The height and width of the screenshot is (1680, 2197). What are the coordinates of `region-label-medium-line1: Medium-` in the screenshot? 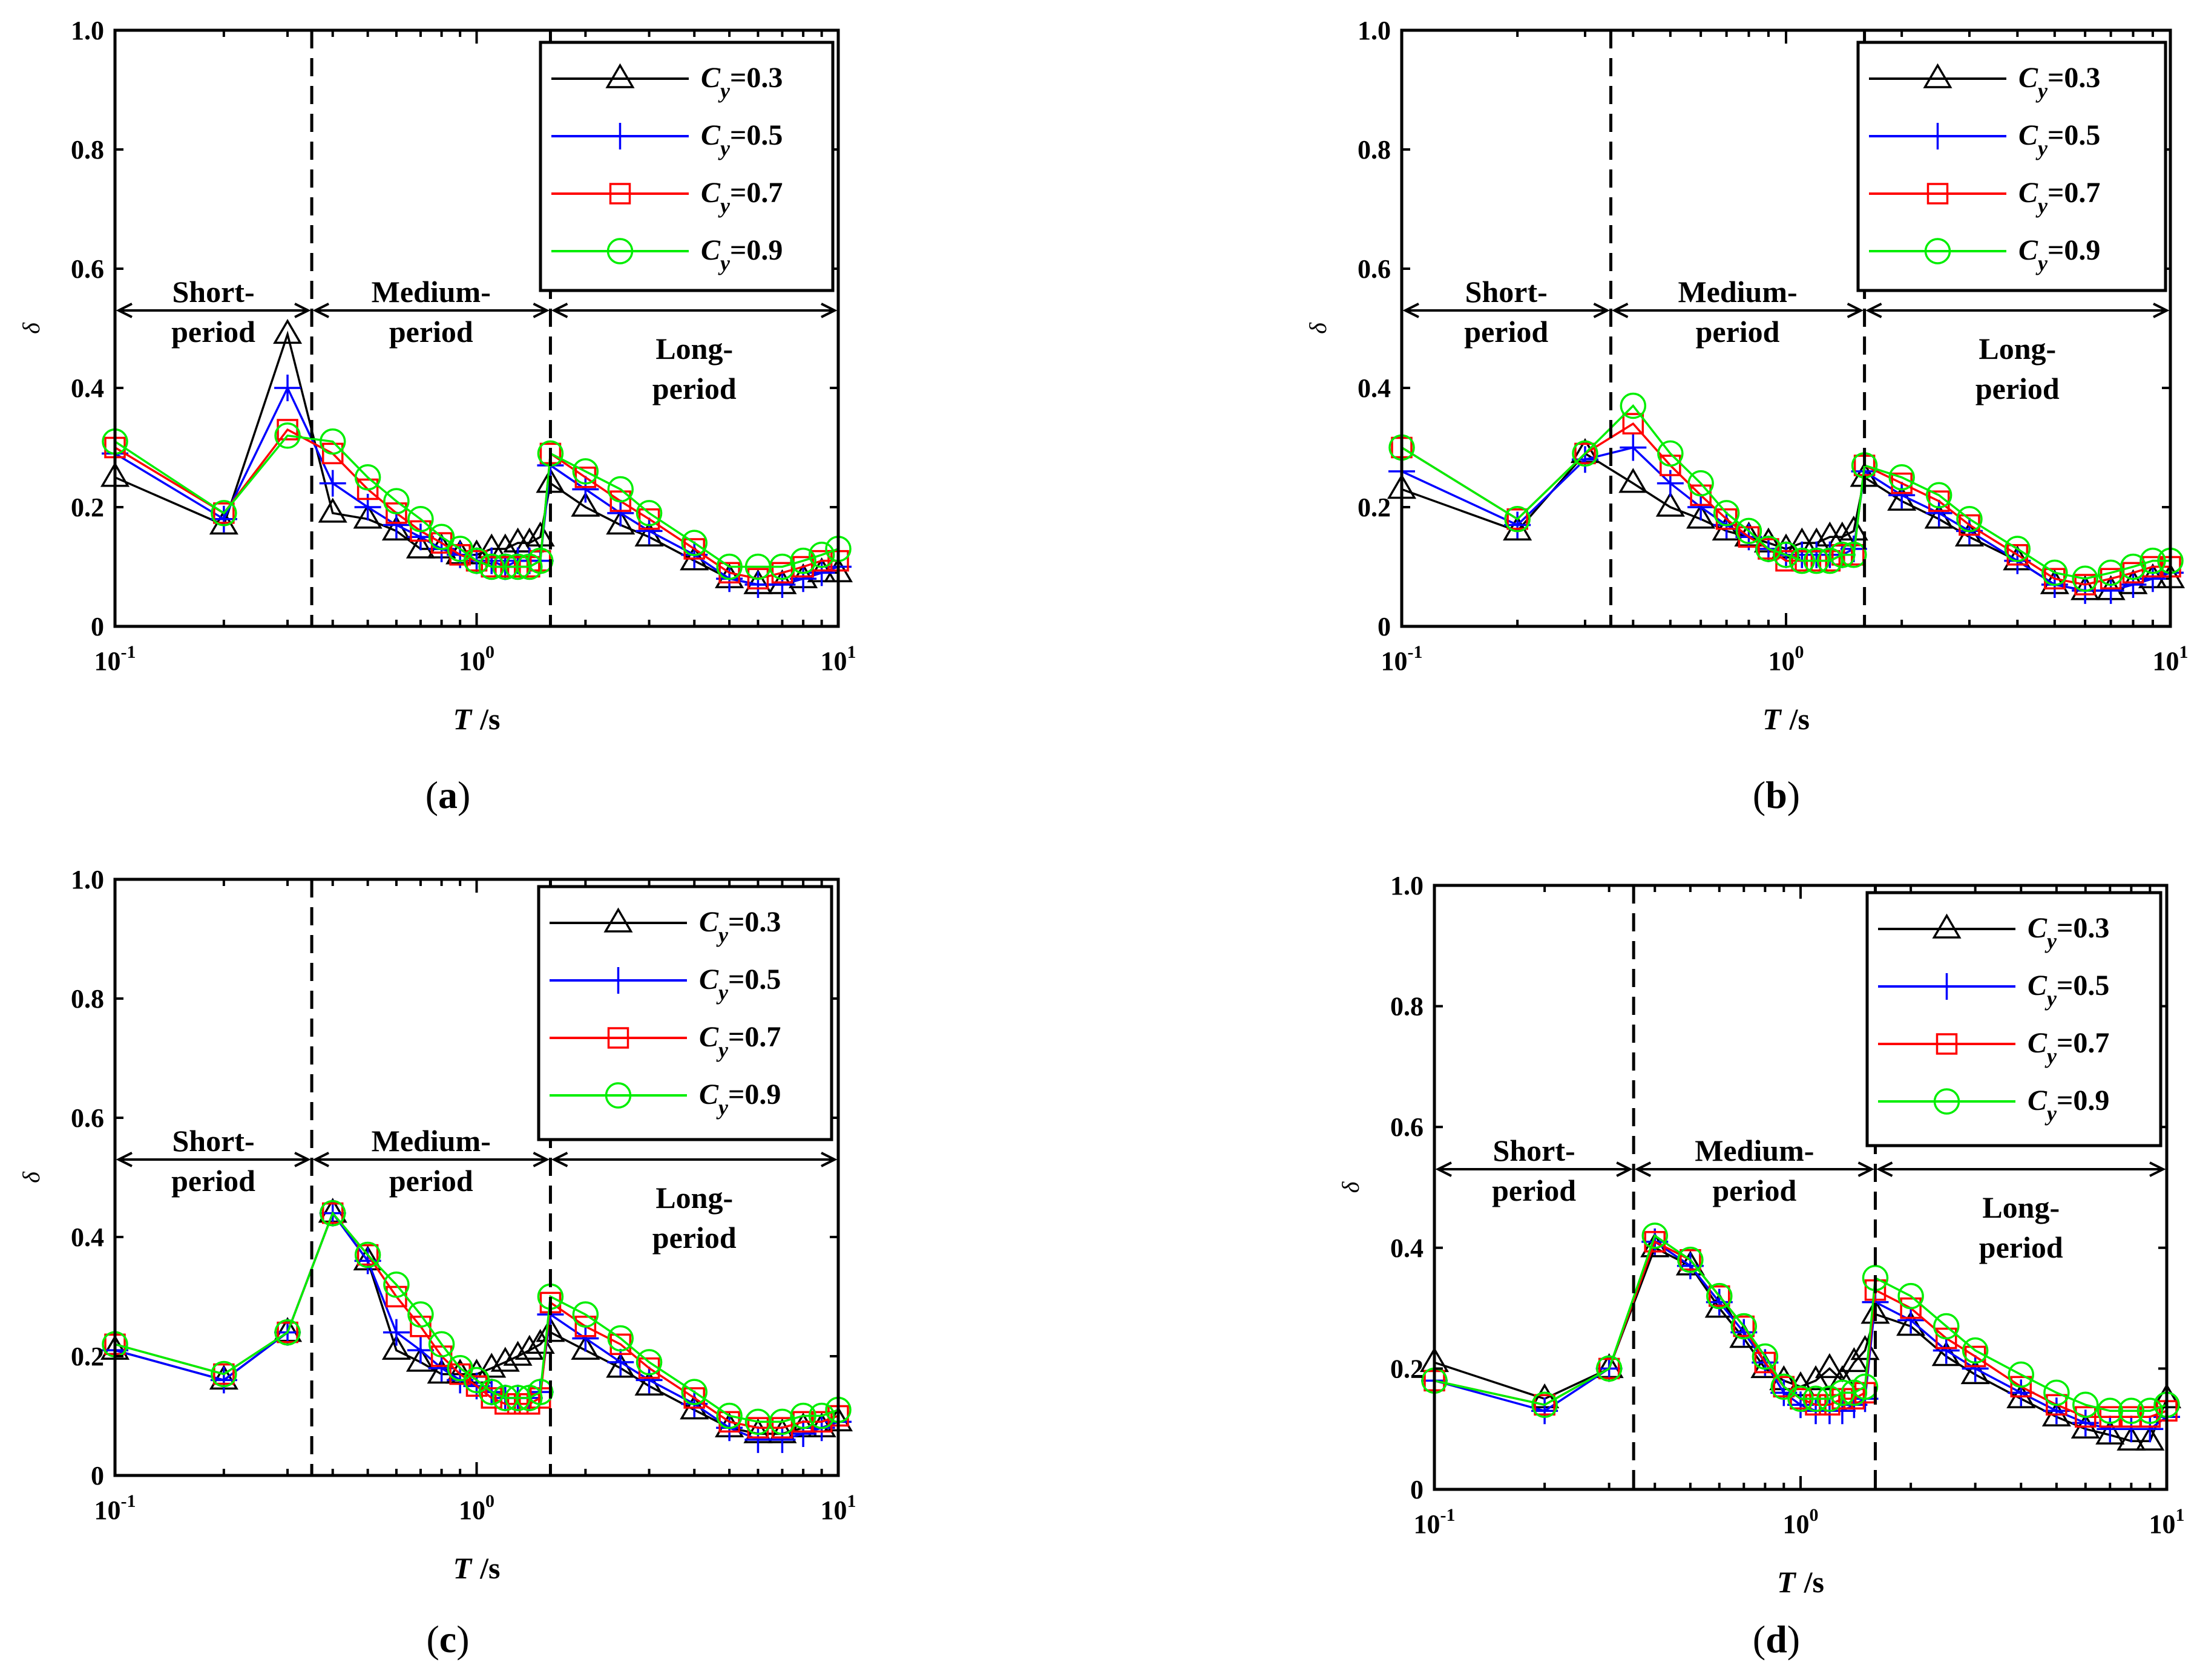 It's located at (1737, 292).